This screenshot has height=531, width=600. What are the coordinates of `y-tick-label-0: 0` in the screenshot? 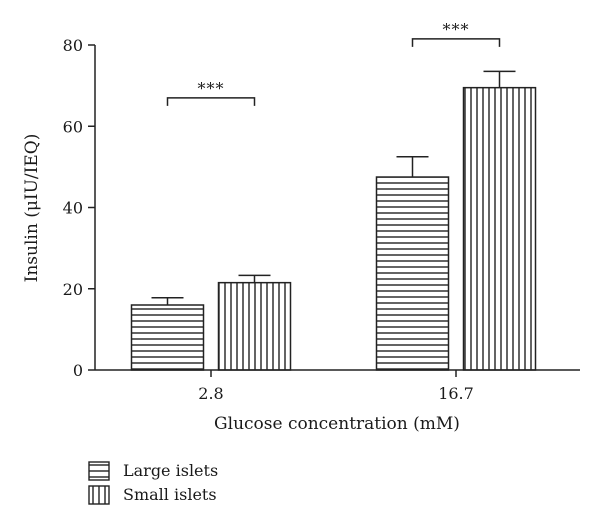 It's located at (78, 370).